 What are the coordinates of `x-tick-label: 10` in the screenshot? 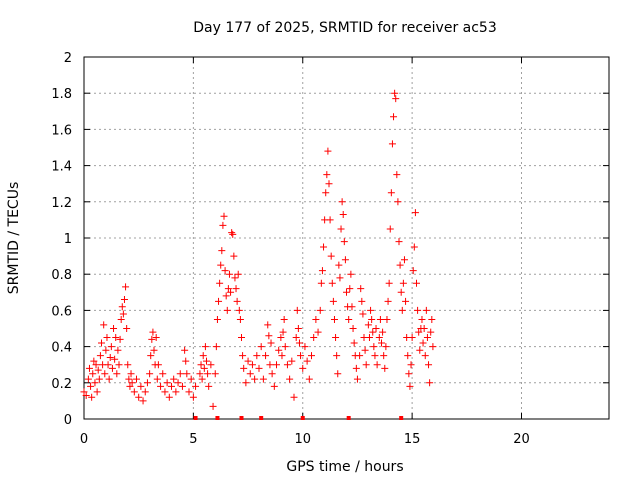 It's located at (302, 439).